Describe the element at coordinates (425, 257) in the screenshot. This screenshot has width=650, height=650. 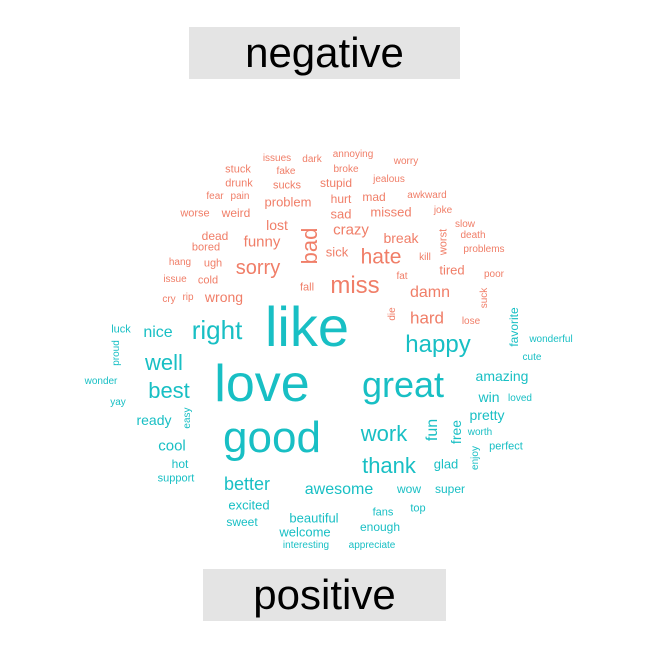
I see `negative-word-kill: kill` at that location.